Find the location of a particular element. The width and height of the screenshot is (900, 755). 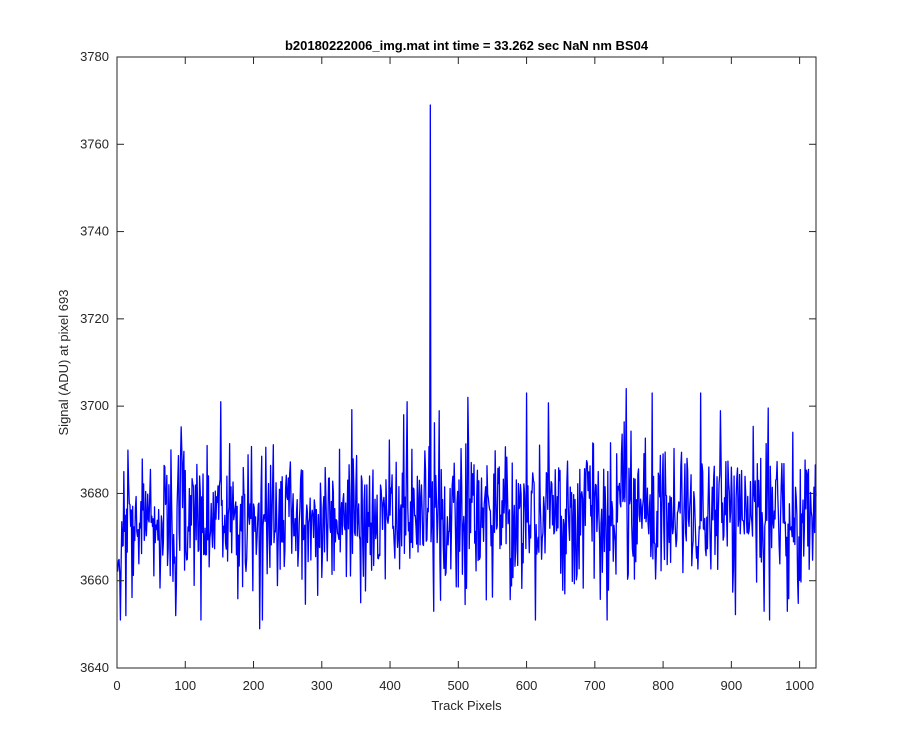

x-axis-label: Track Pixels is located at coordinates (466, 705).